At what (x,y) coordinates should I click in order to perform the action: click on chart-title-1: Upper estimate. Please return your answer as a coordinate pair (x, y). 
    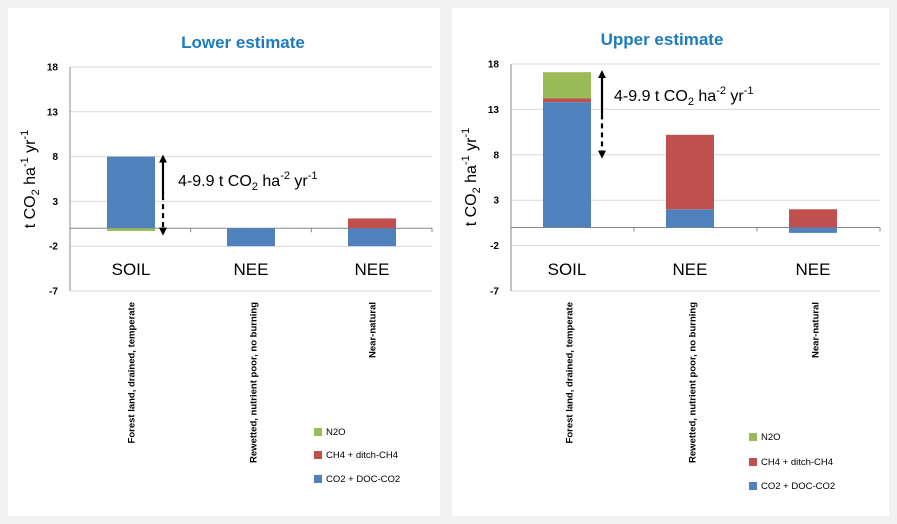
    Looking at the image, I should click on (662, 39).